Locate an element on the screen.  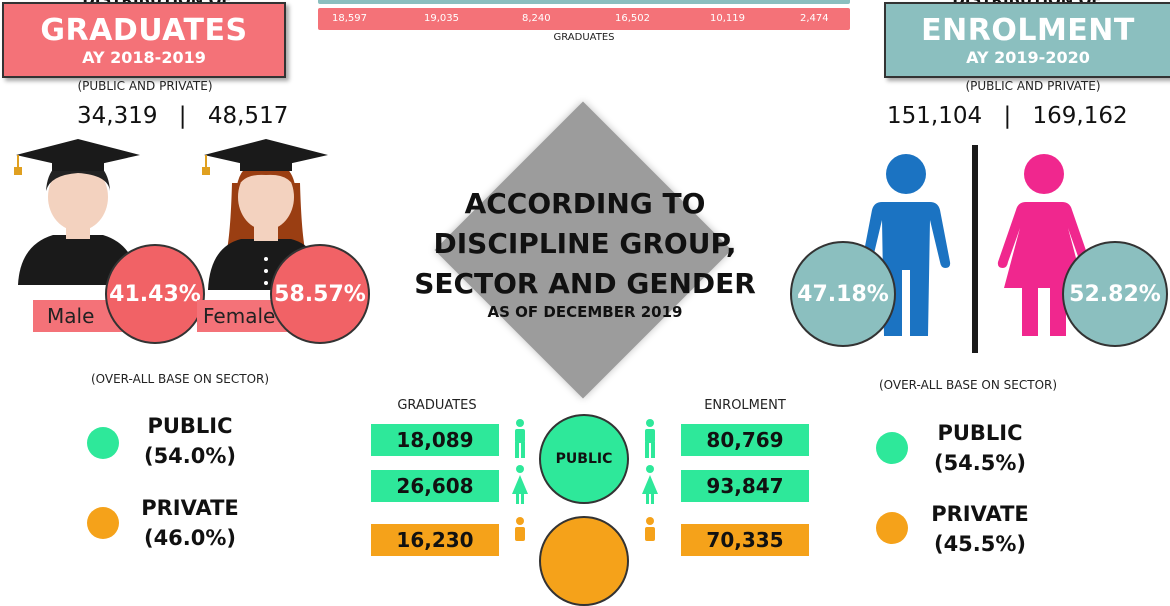
enrolment-gender-counts: 151,104 | 169,162 is located at coordinates (1007, 116).